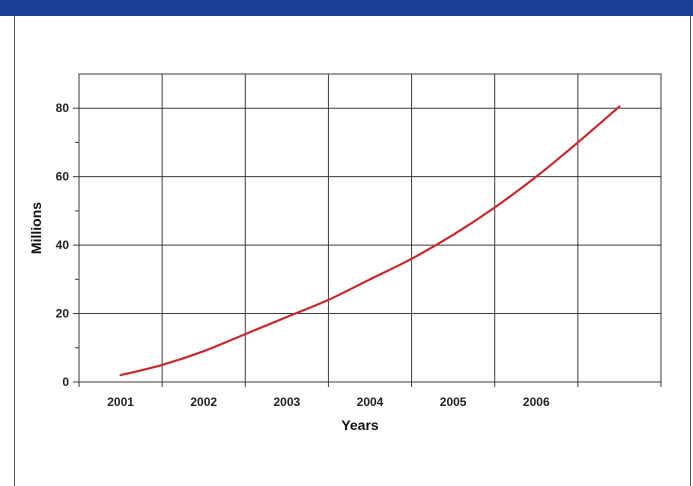 This screenshot has height=486, width=693. I want to click on y-tick-label: 60, so click(63, 177).